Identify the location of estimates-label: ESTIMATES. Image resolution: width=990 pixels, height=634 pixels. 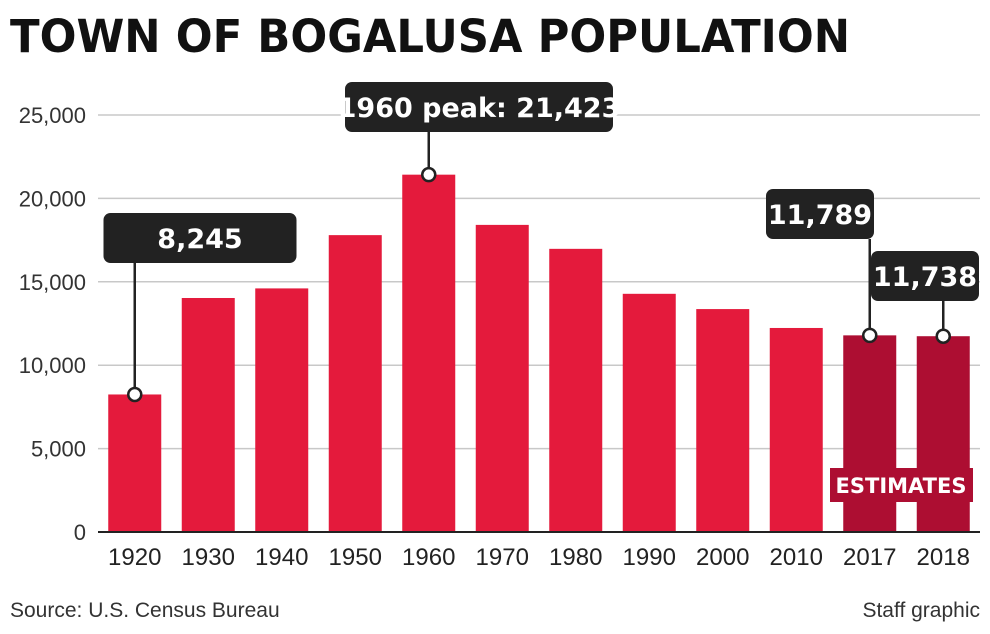
(901, 486).